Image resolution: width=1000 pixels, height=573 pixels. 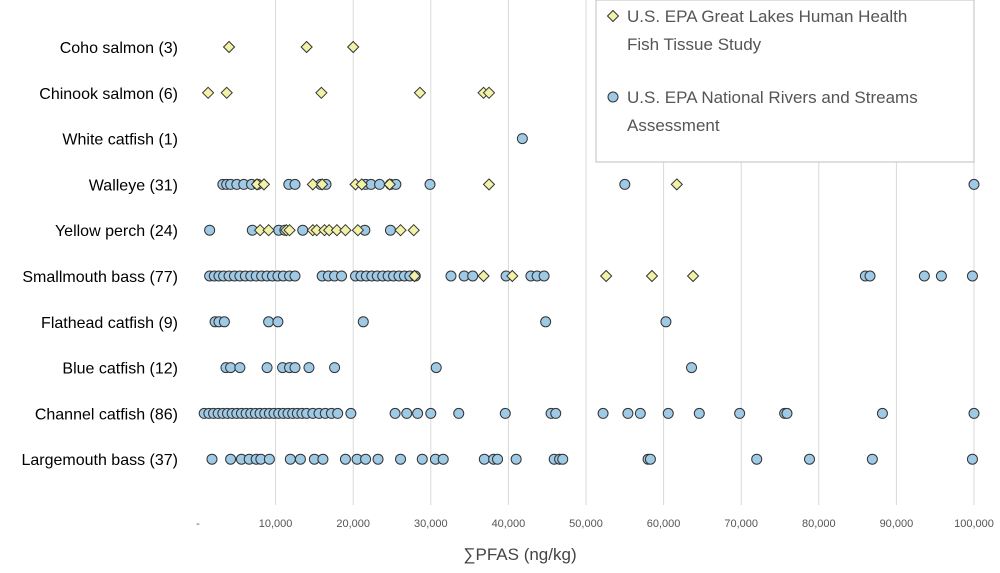 What do you see at coordinates (613, 16) in the screenshot?
I see `legend-diamond-icon` at bounding box center [613, 16].